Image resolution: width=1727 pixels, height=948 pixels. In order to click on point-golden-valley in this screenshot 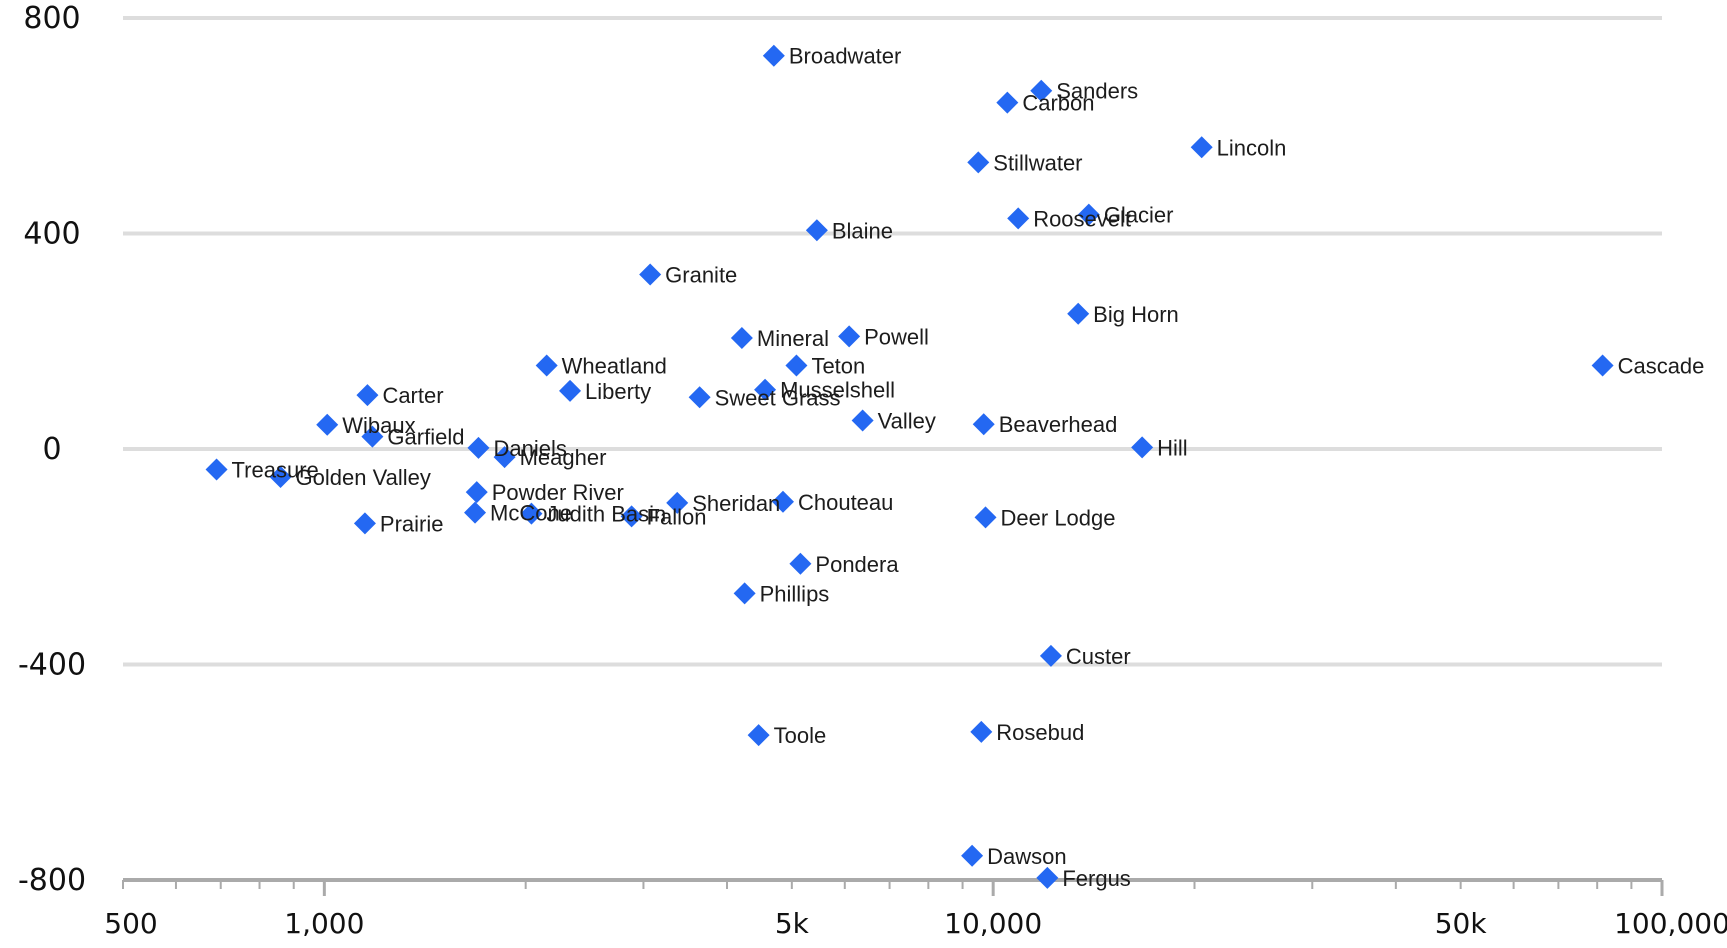, I will do `click(280, 477)`.